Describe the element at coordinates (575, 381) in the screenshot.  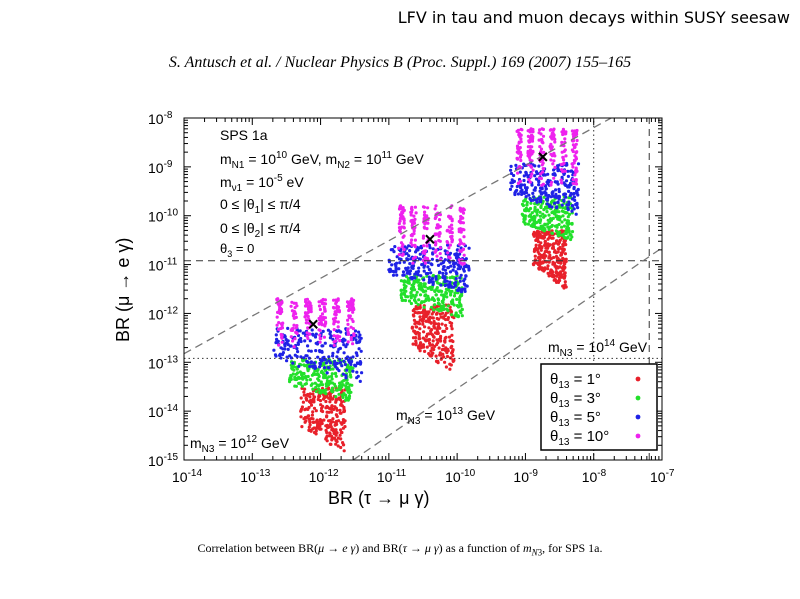
I see `legend-entry-label: θ13 = 1°` at that location.